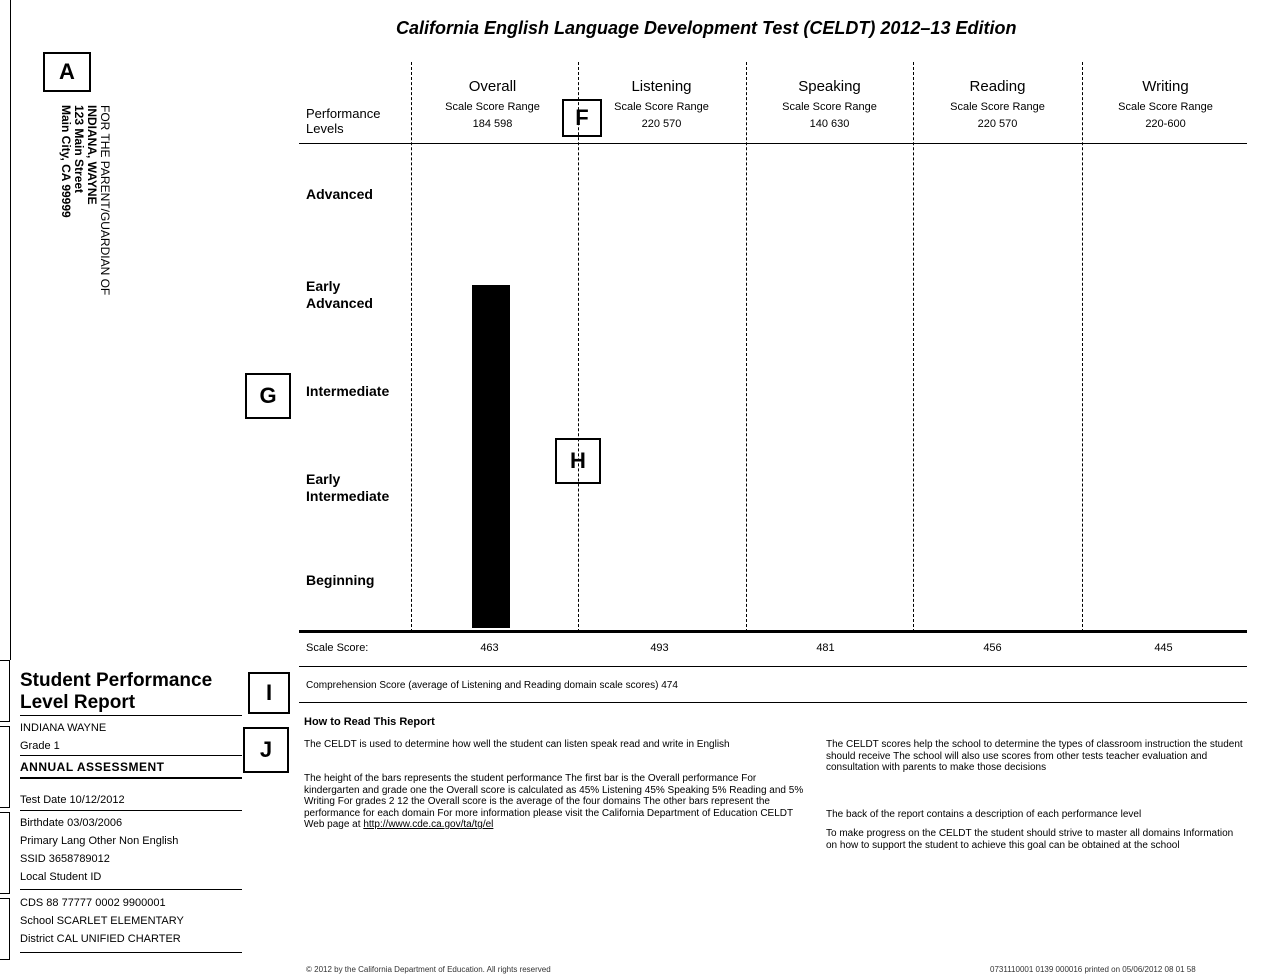  What do you see at coordinates (997, 86) in the screenshot?
I see `column-name: Reading` at bounding box center [997, 86].